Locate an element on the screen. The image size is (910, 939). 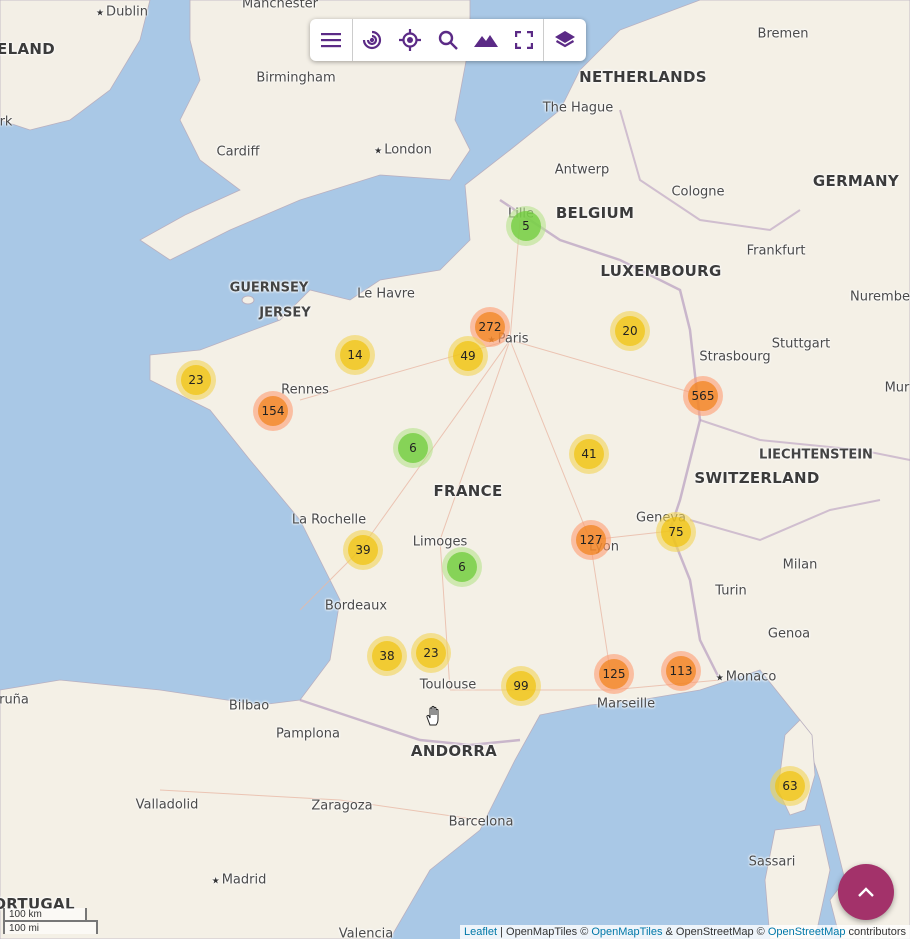
fullscreen-icon is located at coordinates (524, 40).